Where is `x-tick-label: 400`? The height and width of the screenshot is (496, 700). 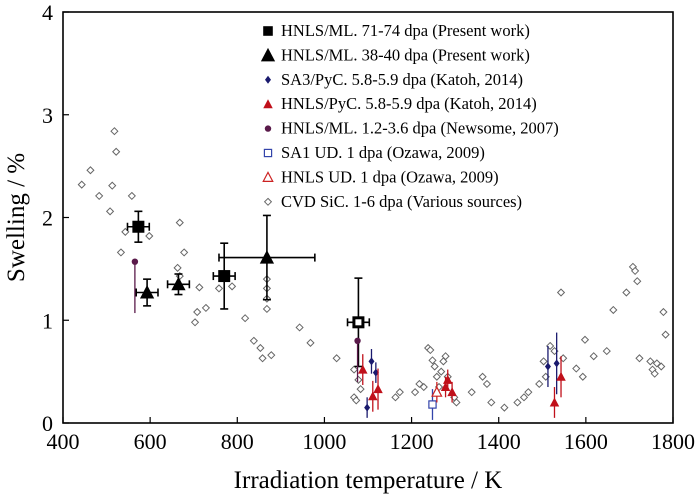
x-tick-label: 400 is located at coordinates (63, 441).